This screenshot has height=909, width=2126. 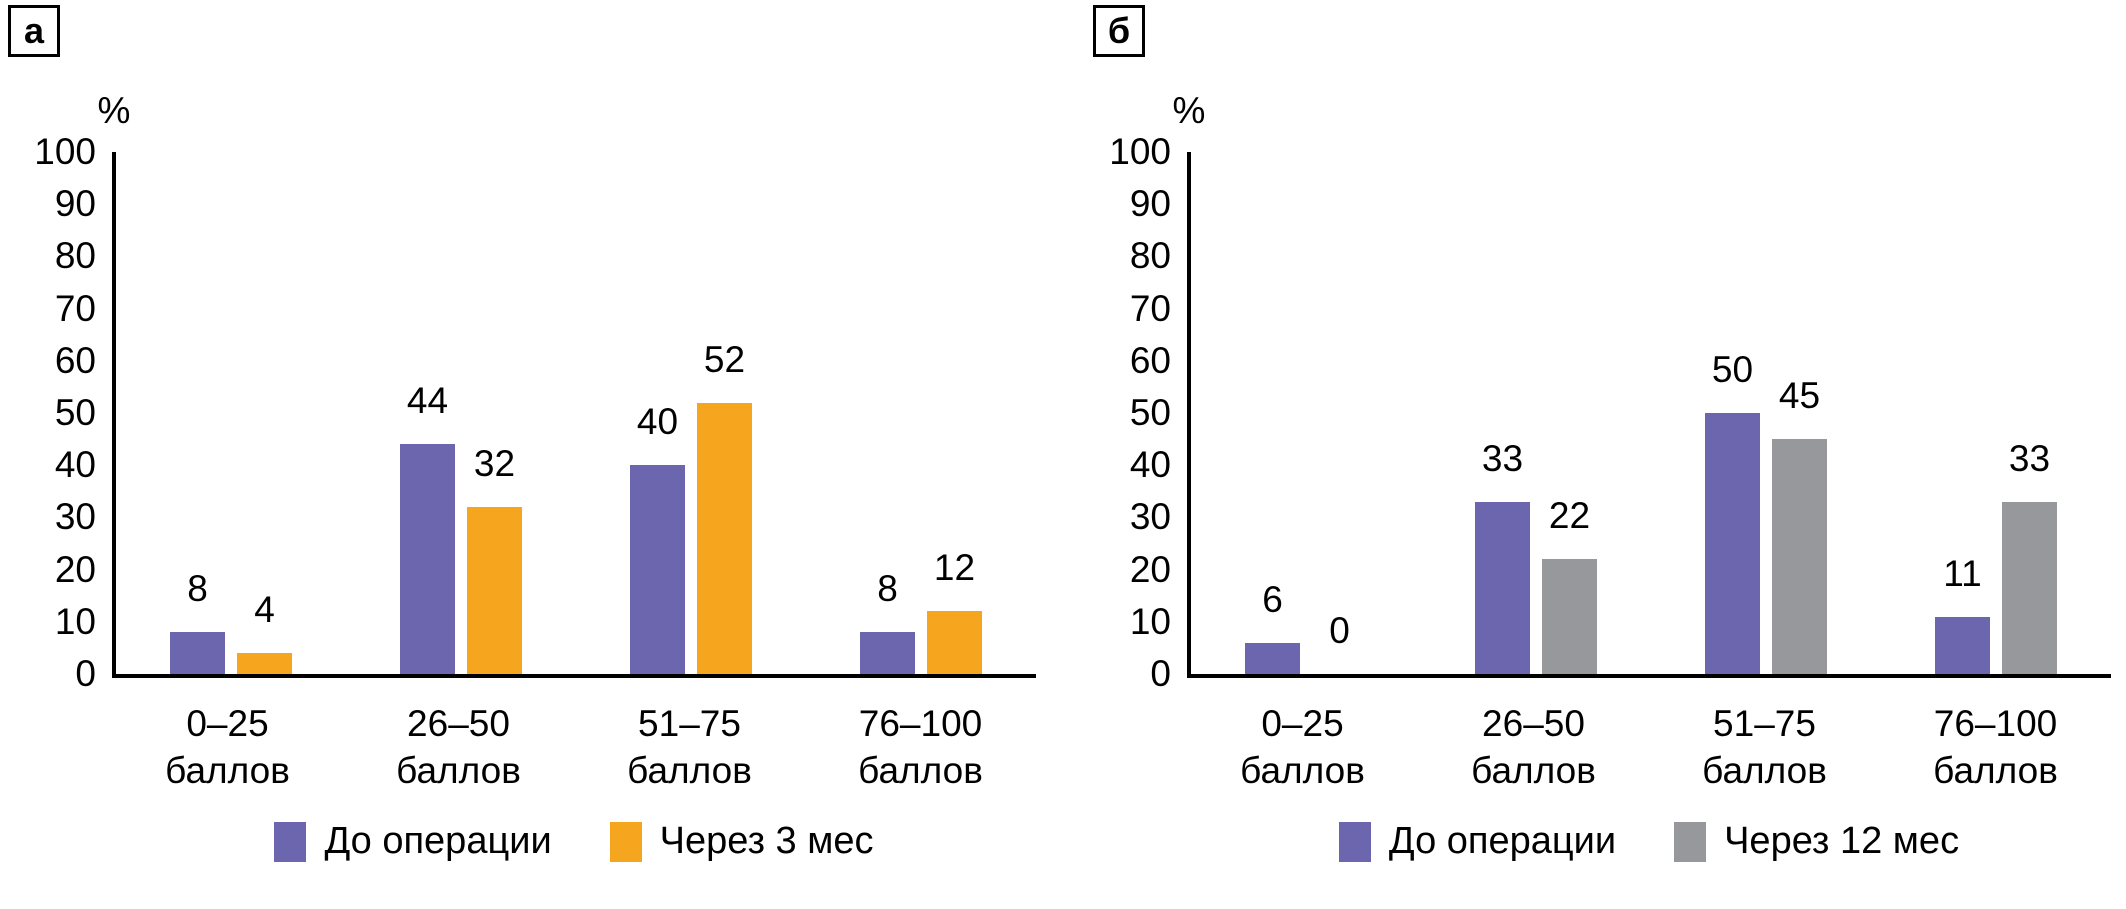 What do you see at coordinates (34, 31) in the screenshot?
I see `panel-label-box: а` at bounding box center [34, 31].